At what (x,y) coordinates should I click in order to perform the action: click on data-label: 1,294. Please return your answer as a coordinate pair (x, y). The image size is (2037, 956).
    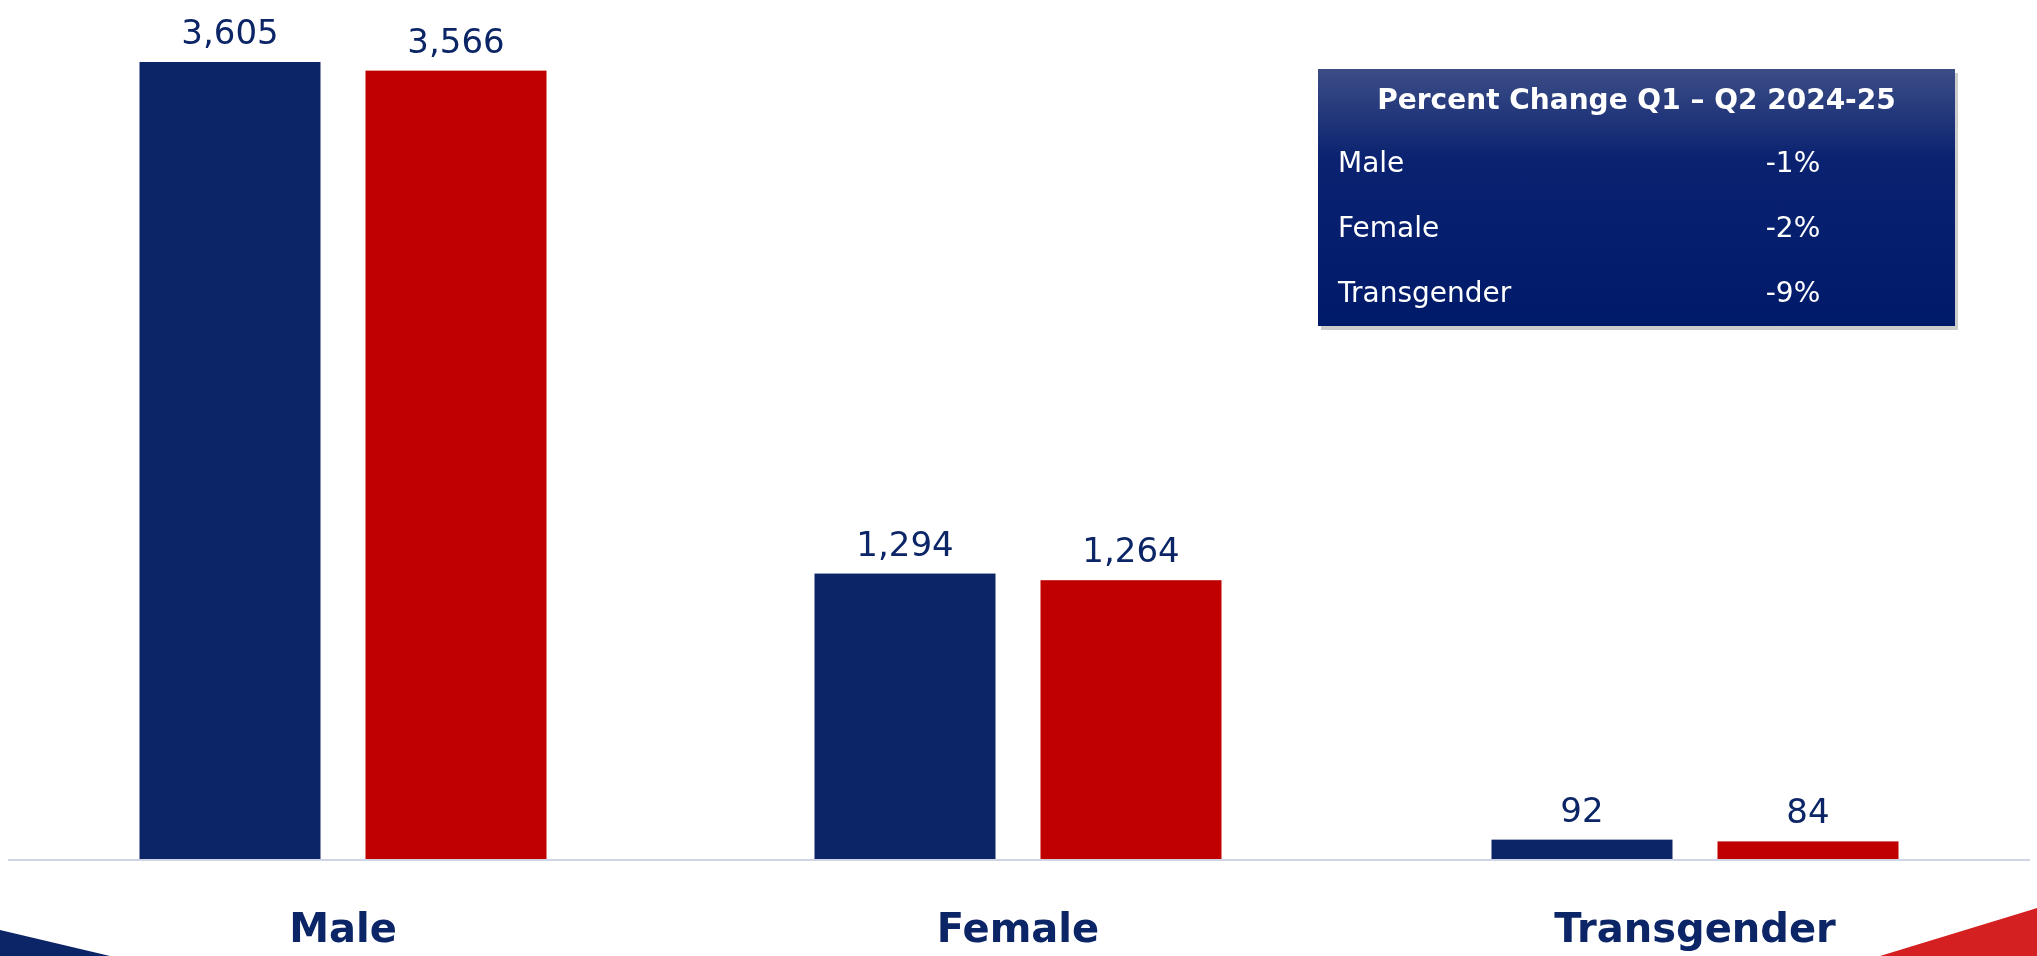
    Looking at the image, I should click on (905, 543).